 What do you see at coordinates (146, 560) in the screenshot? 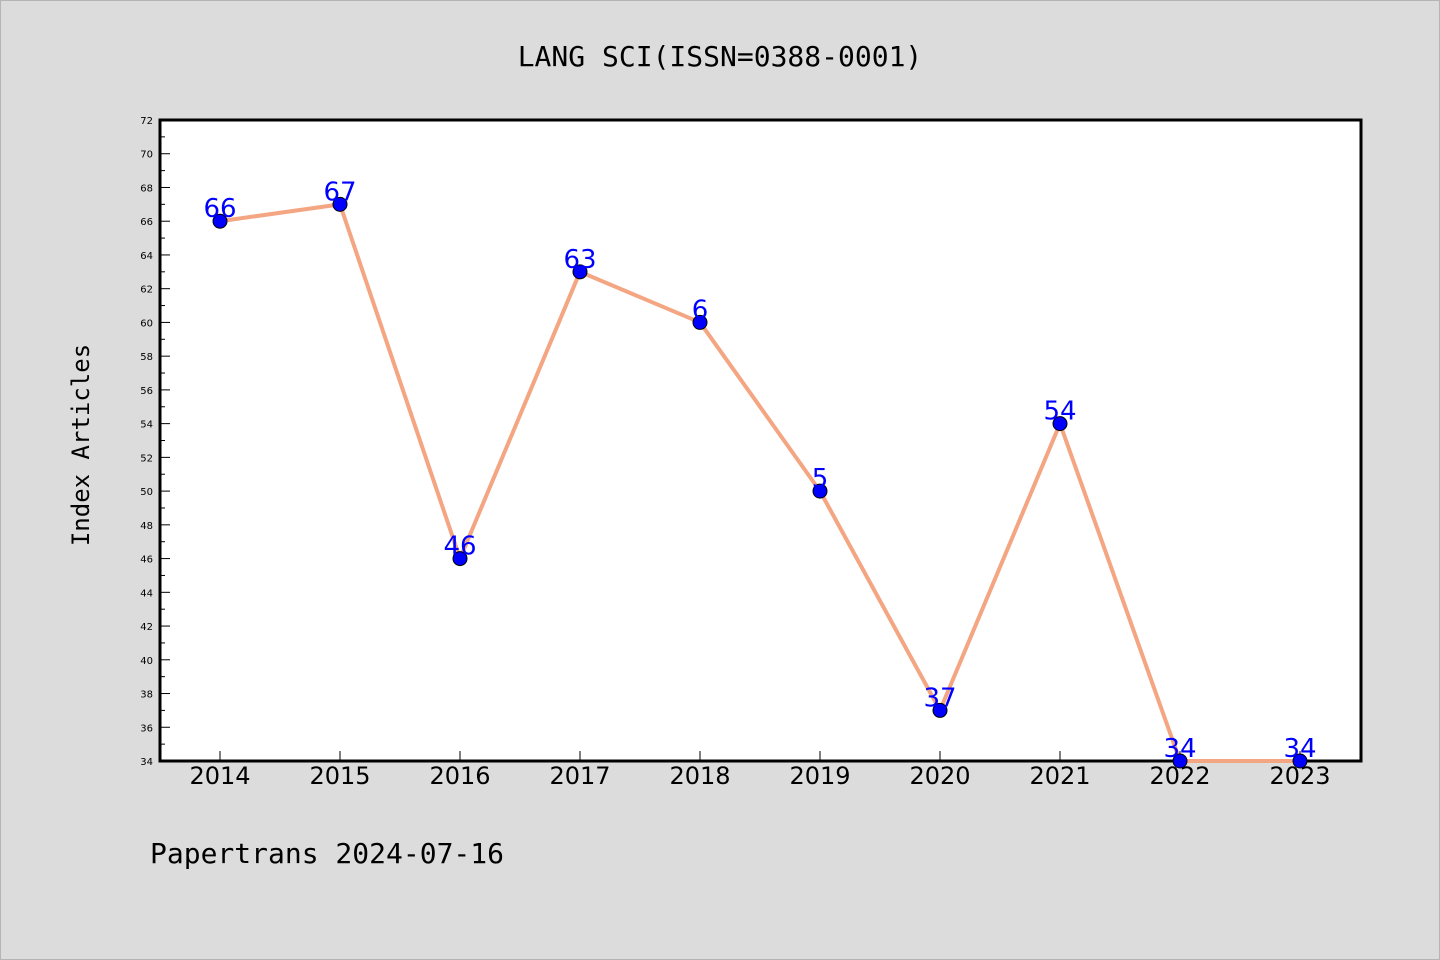
I see `y-tick-label: 46` at bounding box center [146, 560].